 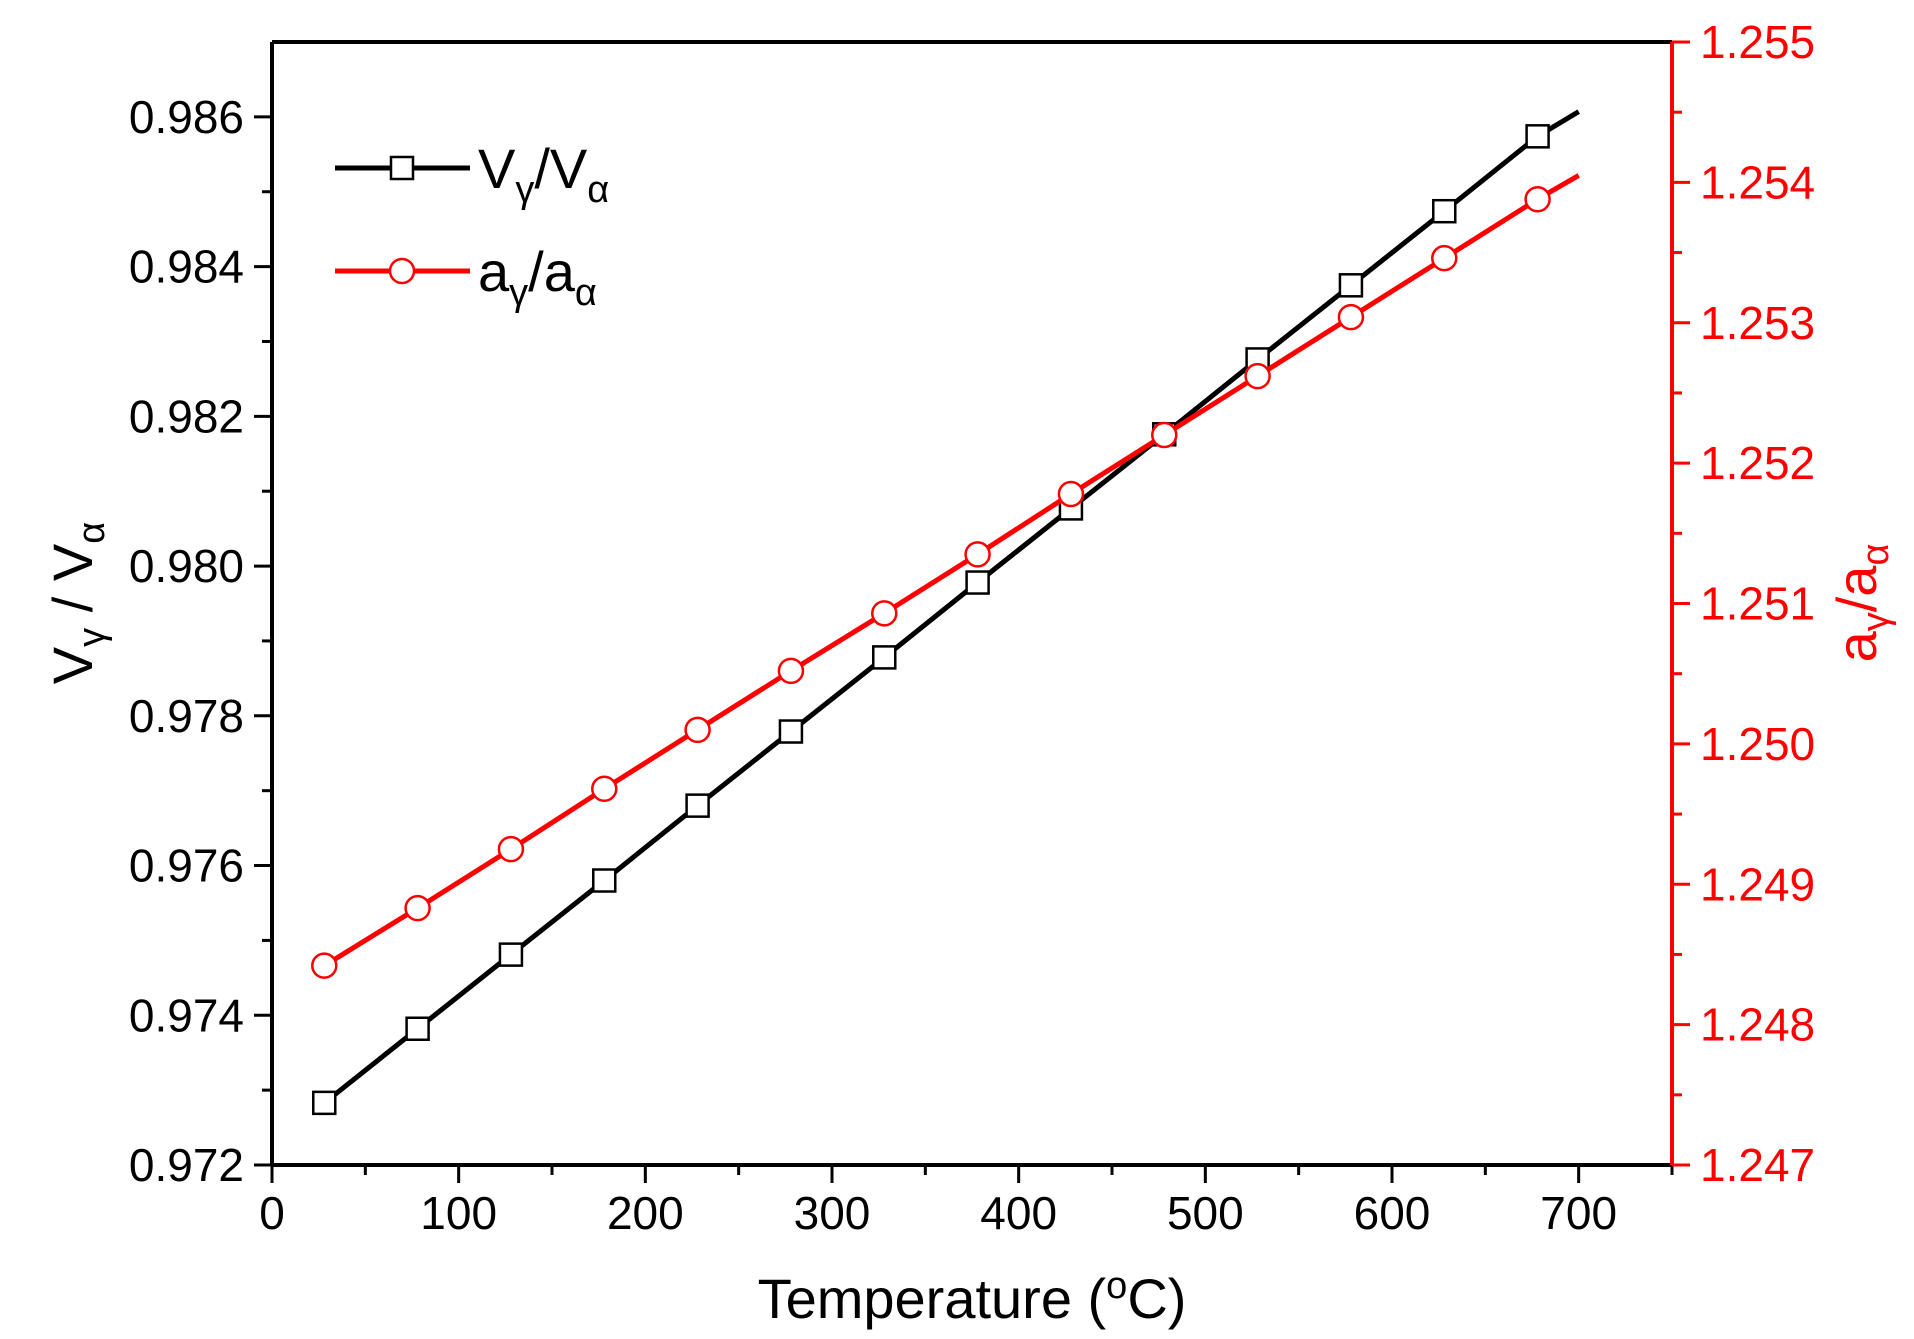 I want to click on y-right-tick-label: 1.249, so click(x=1757, y=884).